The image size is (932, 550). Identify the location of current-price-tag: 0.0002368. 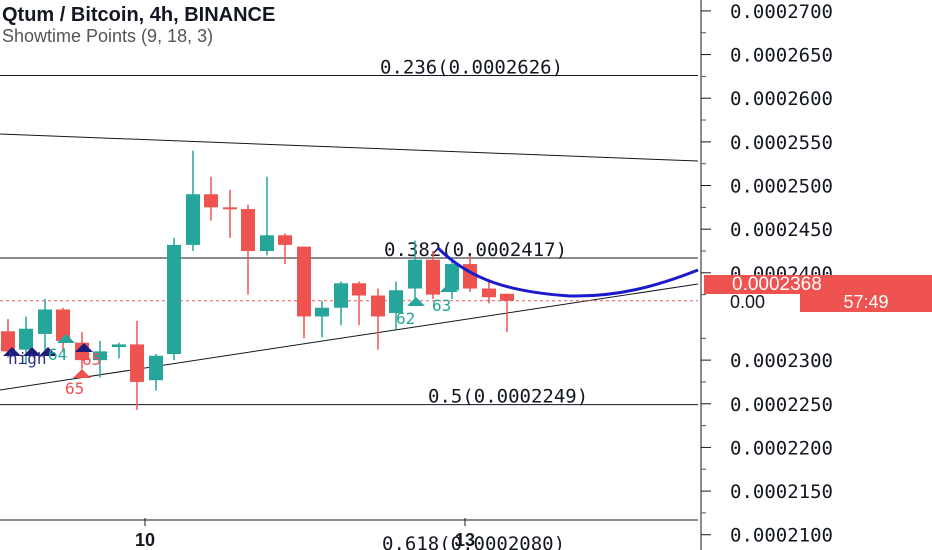
(818, 284).